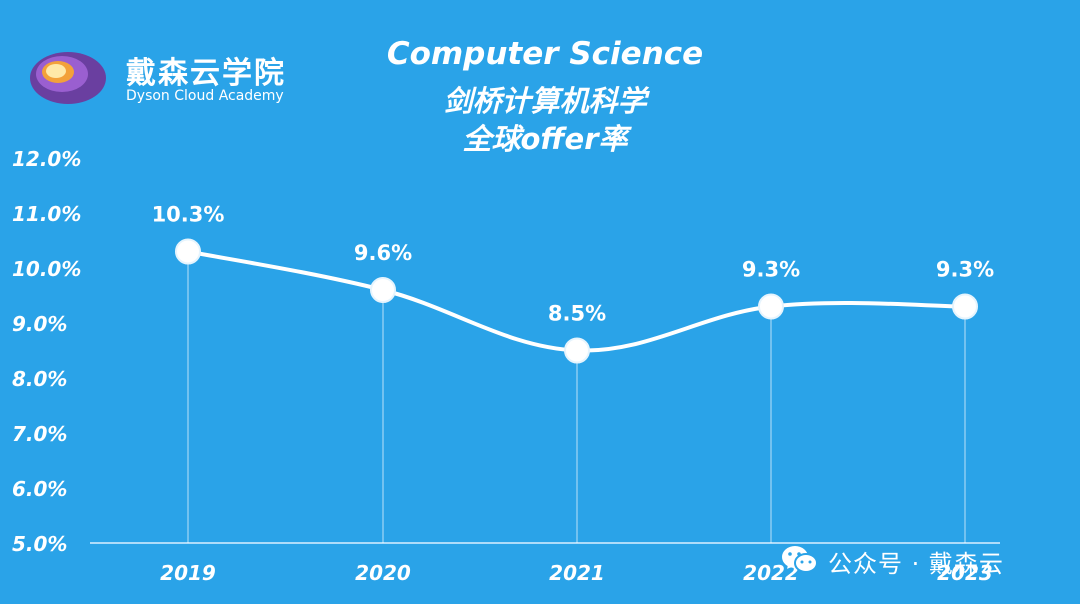  What do you see at coordinates (383, 253) in the screenshot?
I see `data-label: 9.6%` at bounding box center [383, 253].